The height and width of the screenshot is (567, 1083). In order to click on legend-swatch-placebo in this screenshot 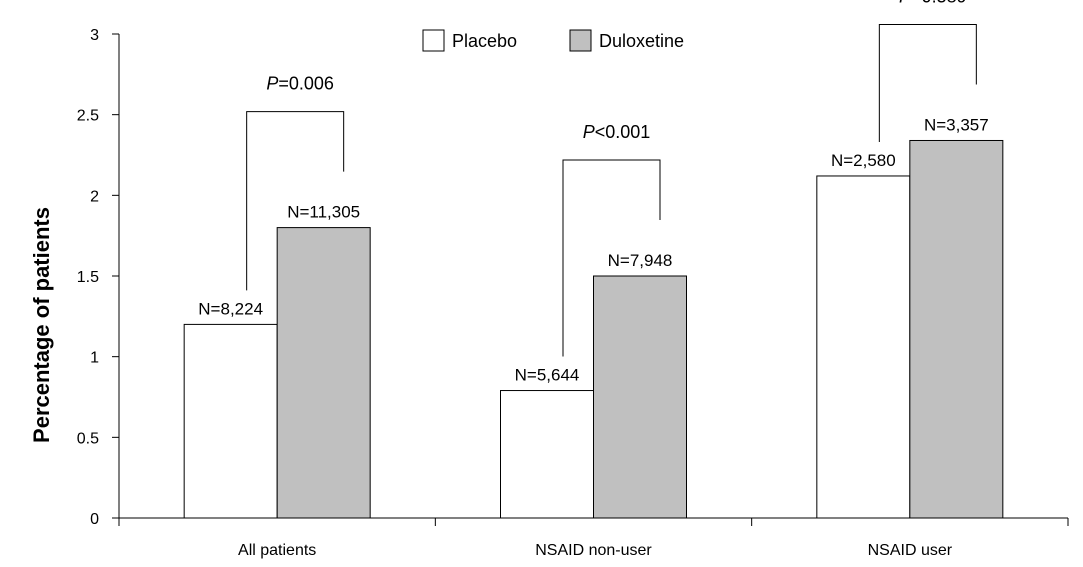, I will do `click(433, 40)`.